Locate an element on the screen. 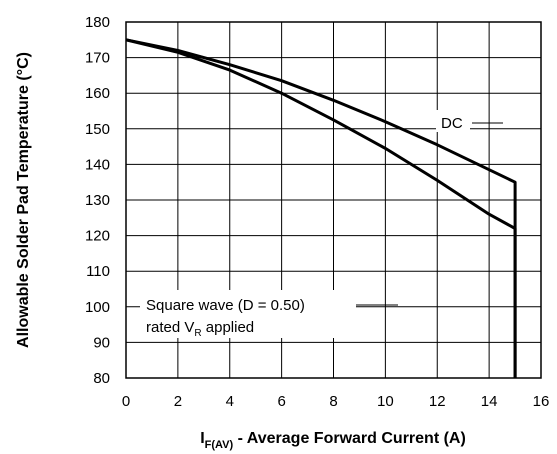 The image size is (557, 454). dc-label: DC is located at coordinates (452, 123).